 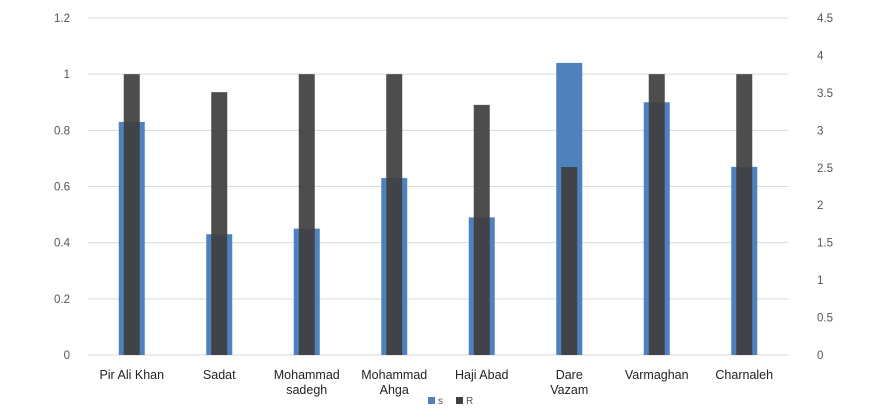 I want to click on legend-label: R, so click(x=469, y=401).